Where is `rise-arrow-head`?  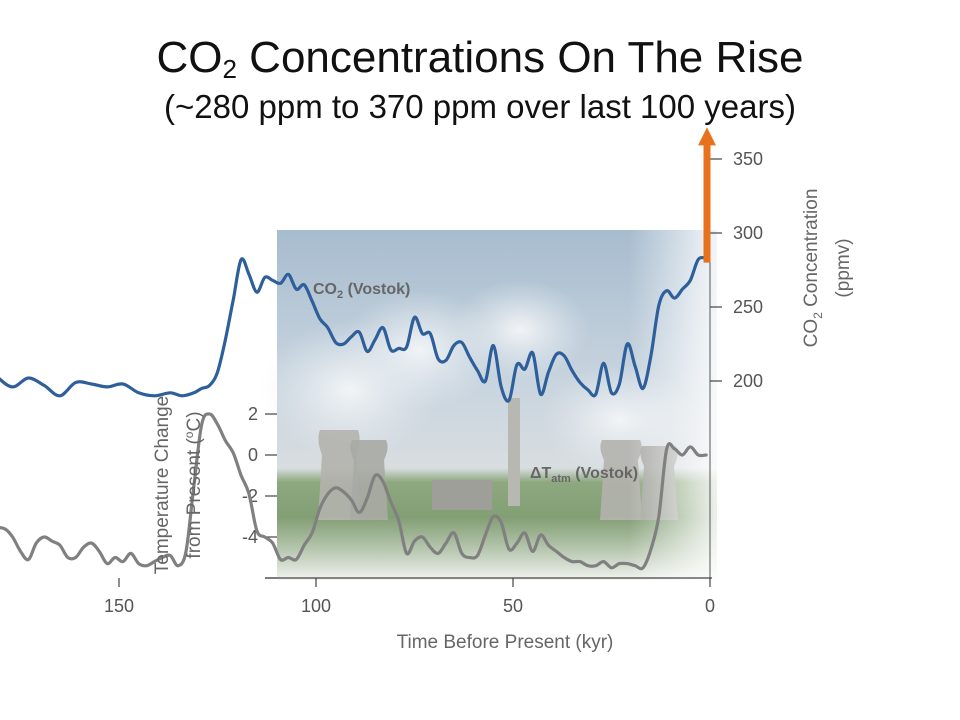
rise-arrow-head is located at coordinates (707, 136).